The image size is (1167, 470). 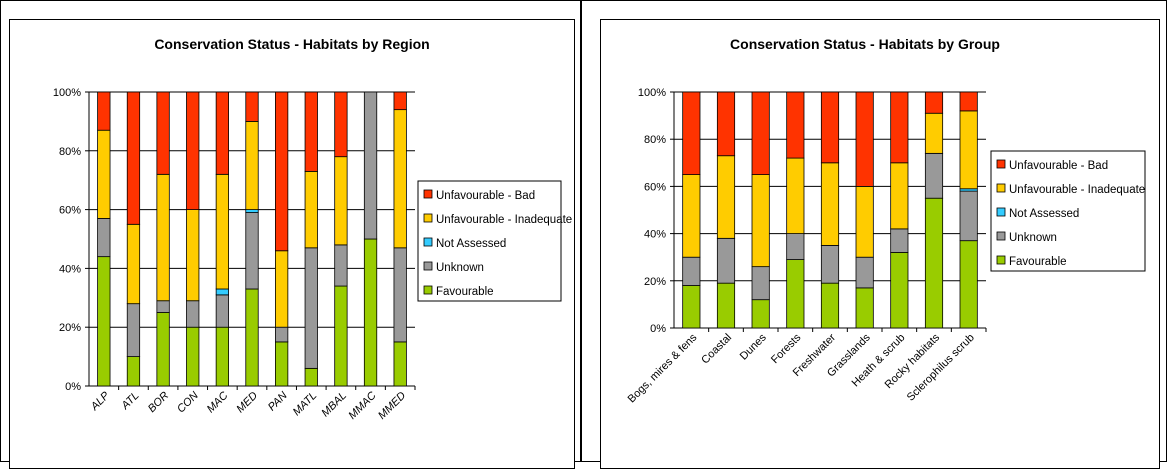 I want to click on legend-box, so click(x=1068, y=211).